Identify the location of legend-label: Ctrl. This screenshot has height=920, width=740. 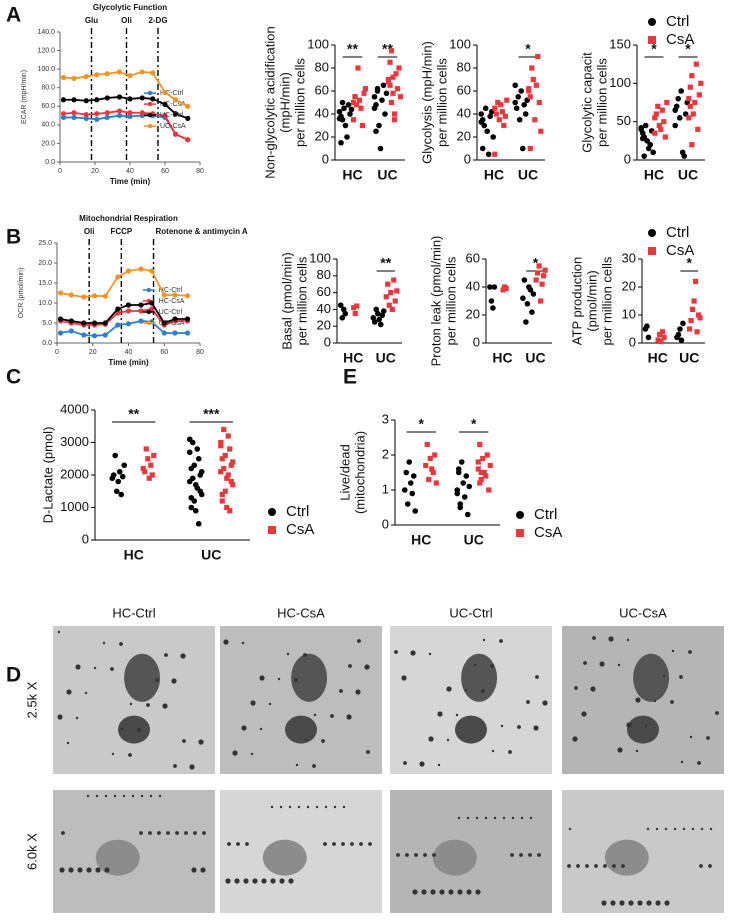
(545, 514).